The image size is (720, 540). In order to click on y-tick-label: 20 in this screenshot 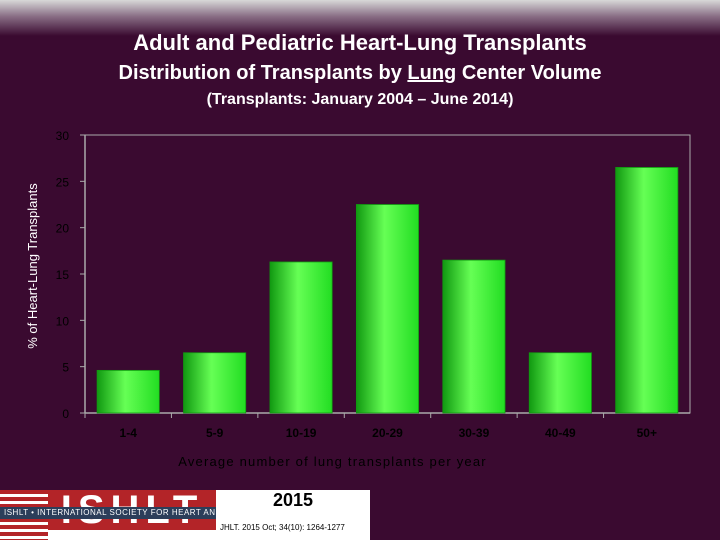, I will do `click(63, 229)`.